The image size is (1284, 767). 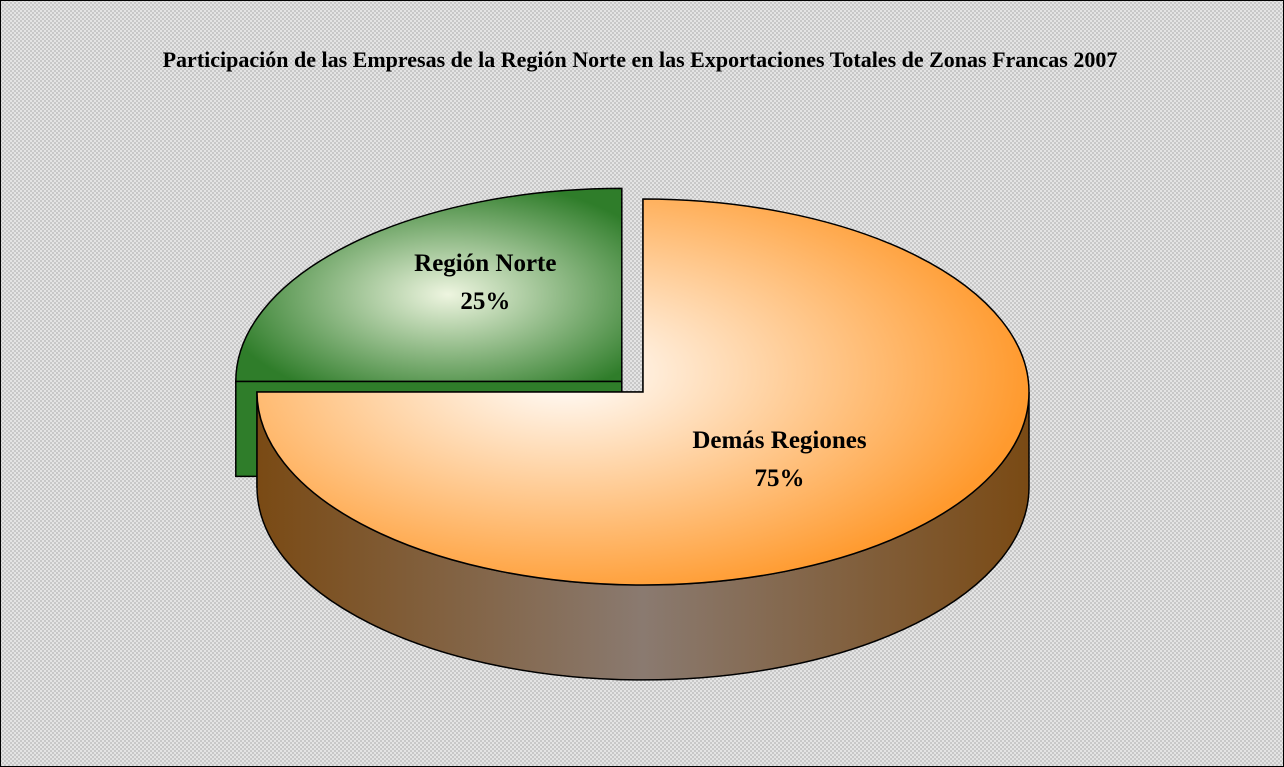 What do you see at coordinates (485, 301) in the screenshot?
I see `slice-value-label: 25%` at bounding box center [485, 301].